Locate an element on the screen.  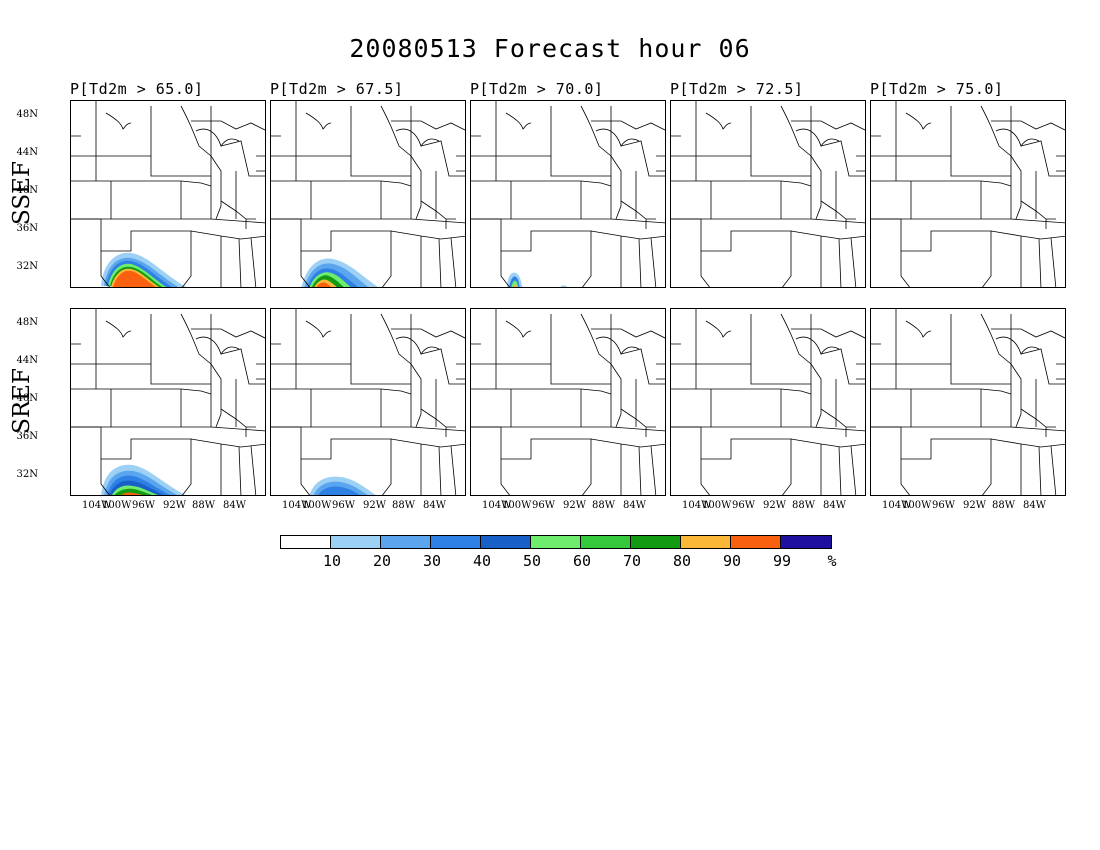
figure-title: 20080513 Forecast hour 06 is located at coordinates (550, 48).